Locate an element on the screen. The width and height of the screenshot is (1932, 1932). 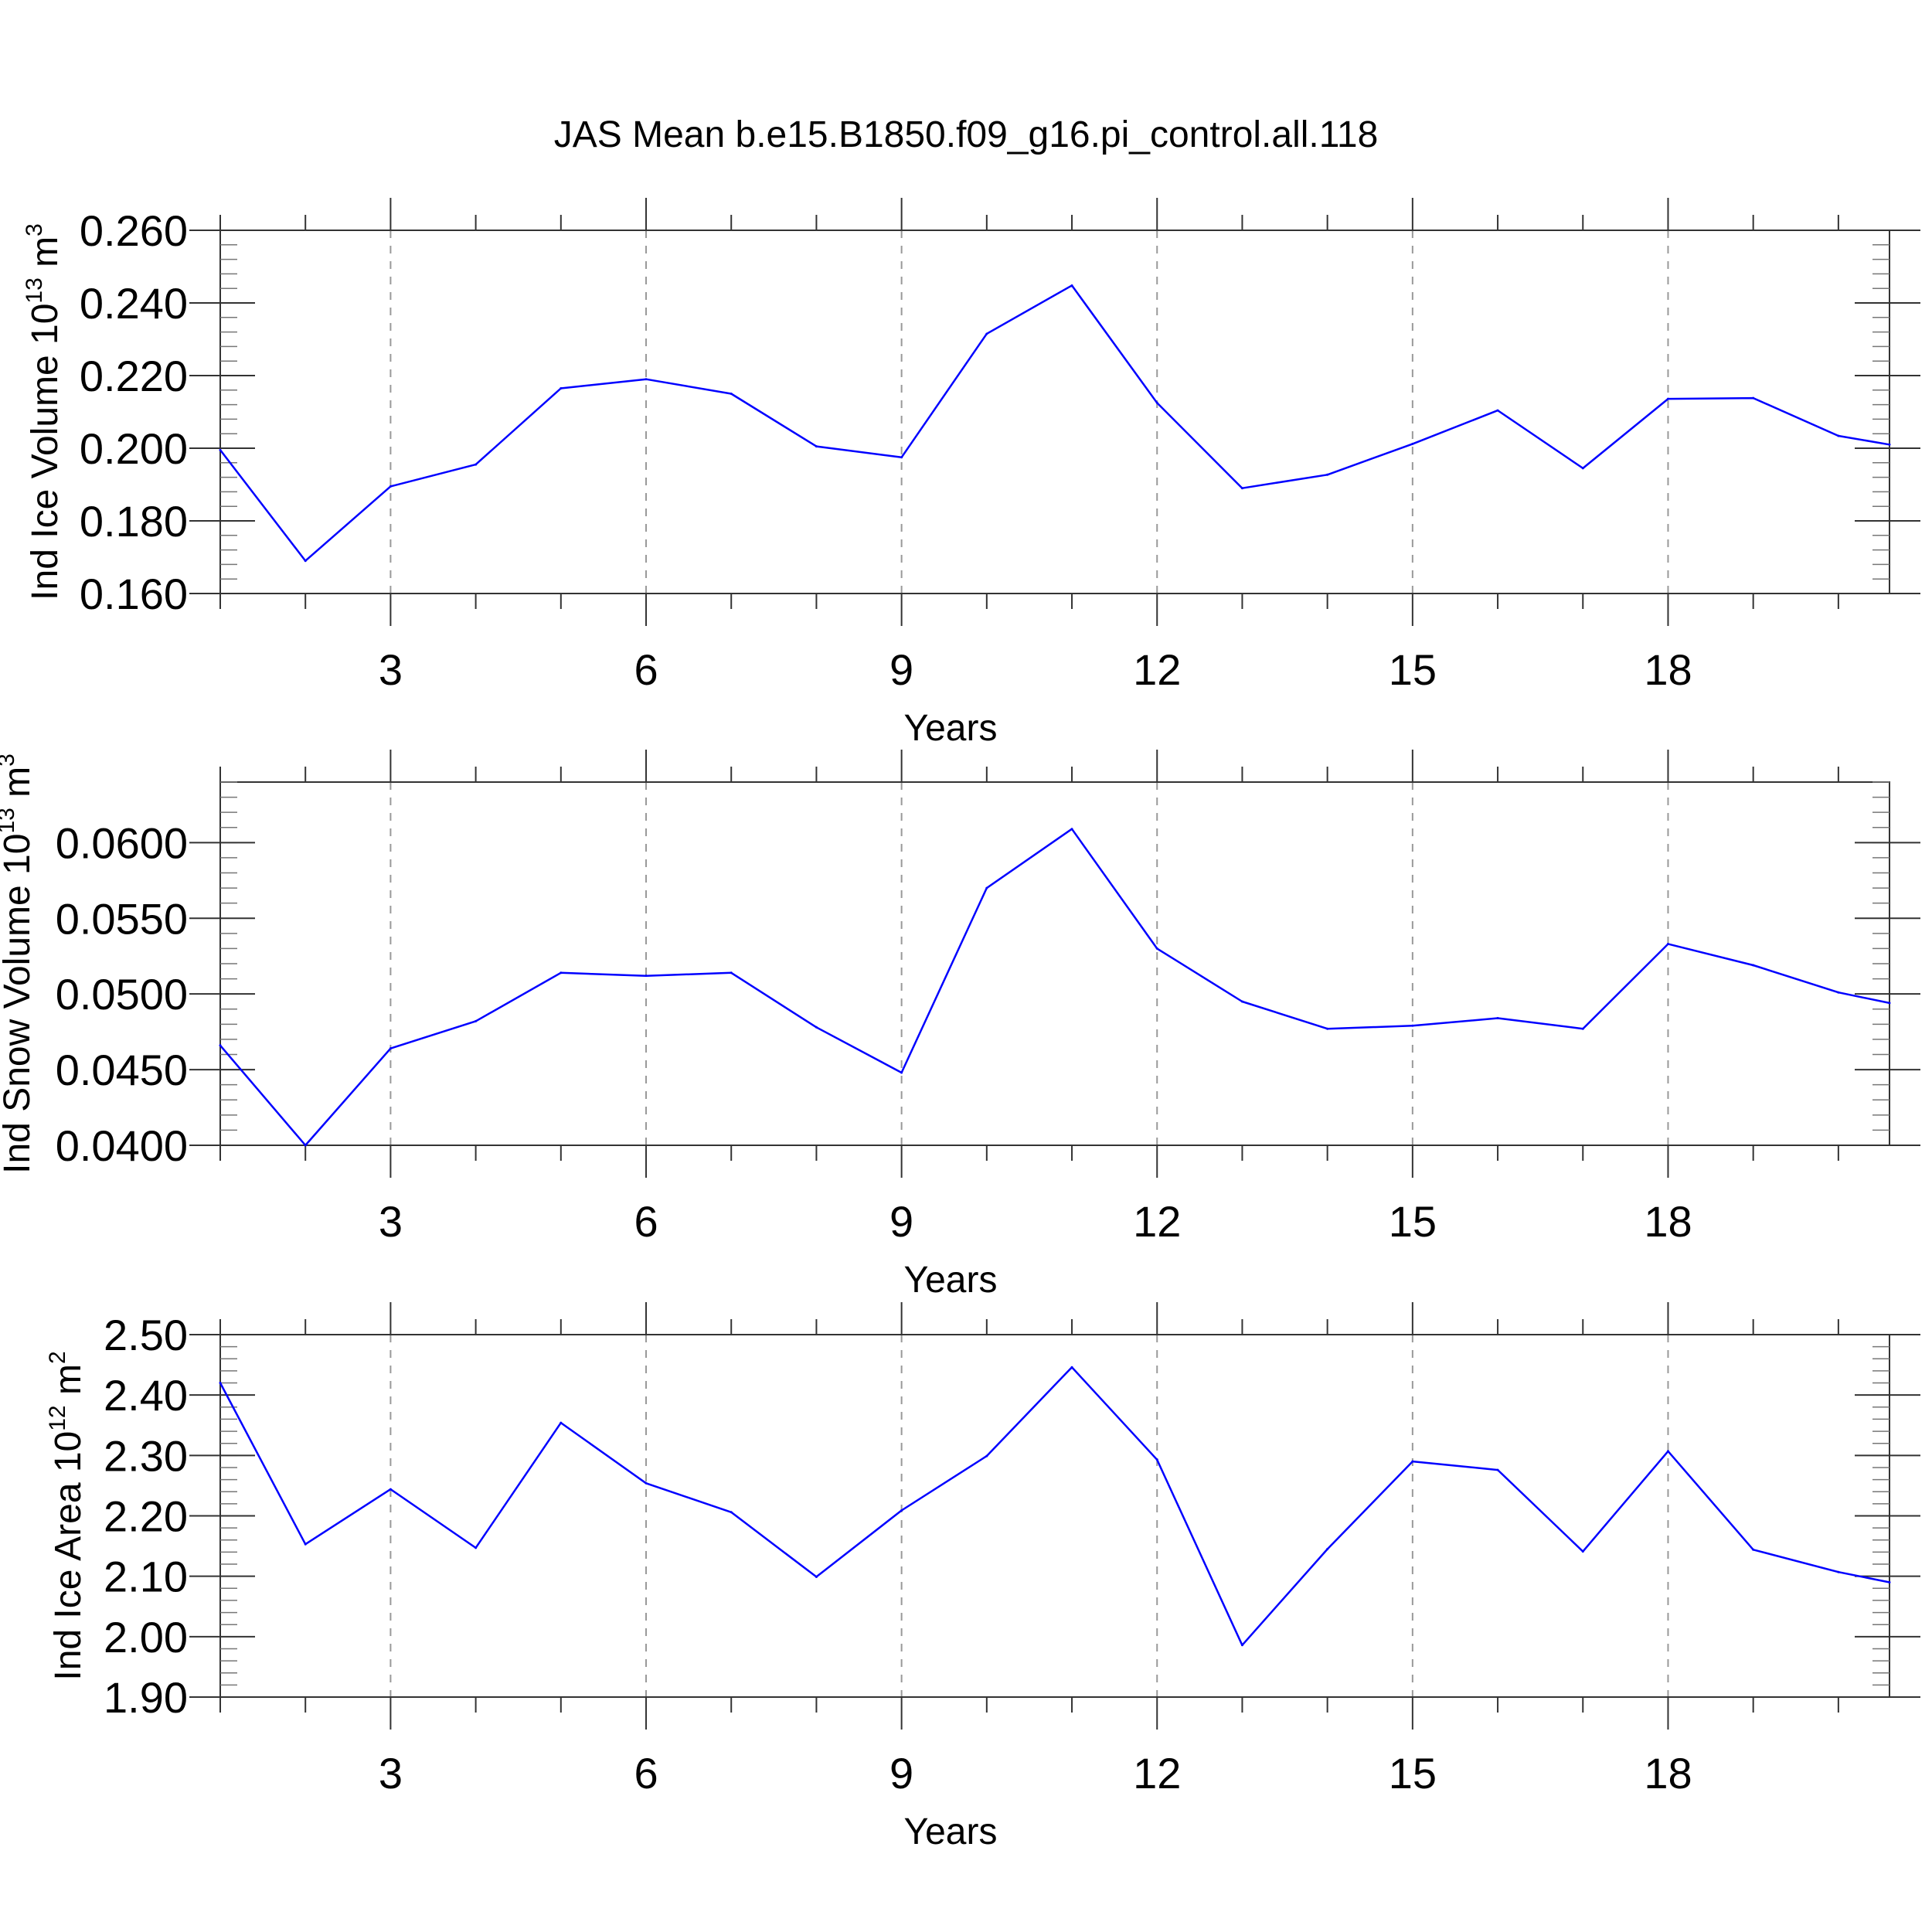
y-tick-label: 2.40 is located at coordinates (146, 1396).